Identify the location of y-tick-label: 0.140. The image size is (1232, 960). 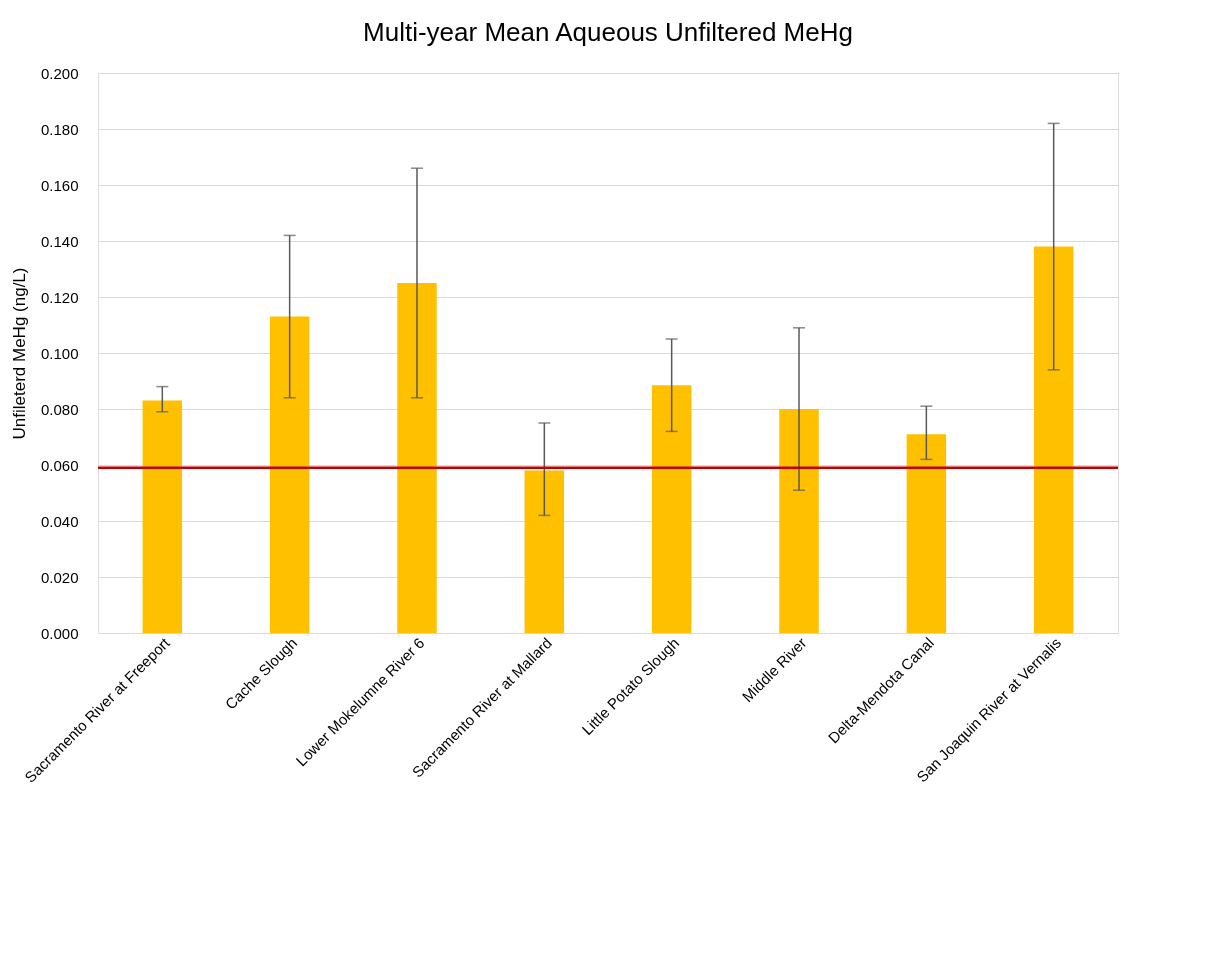
(59, 241).